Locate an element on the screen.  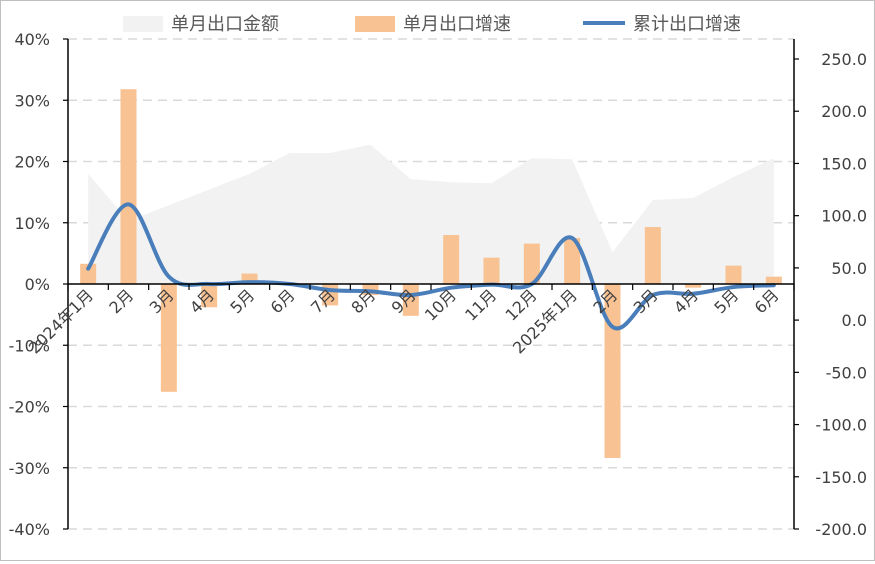
right-axis-tick-label: 150.0 is located at coordinates (844, 163).